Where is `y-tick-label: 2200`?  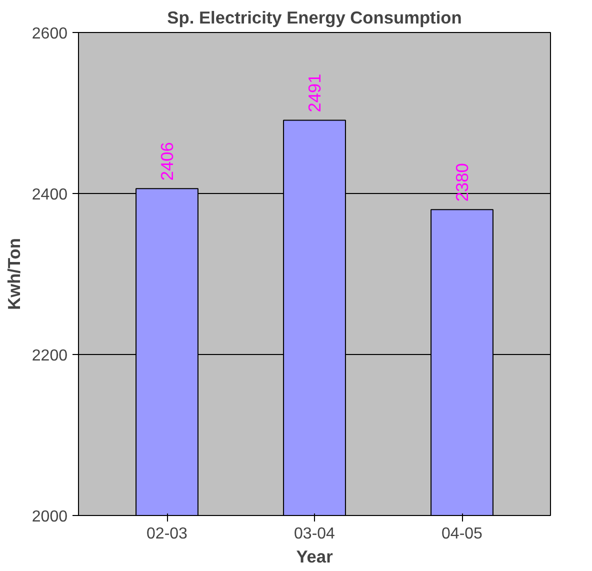
y-tick-label: 2200 is located at coordinates (50, 356).